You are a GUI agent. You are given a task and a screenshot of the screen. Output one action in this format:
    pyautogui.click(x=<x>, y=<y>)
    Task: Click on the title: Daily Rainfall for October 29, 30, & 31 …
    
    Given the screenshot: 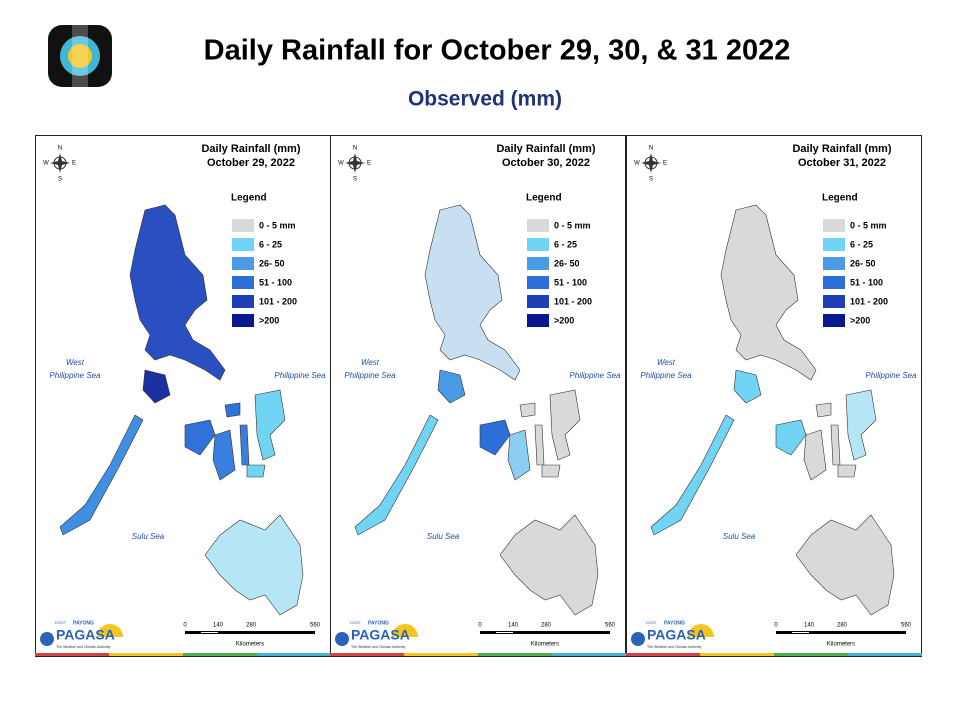 What is the action you would take?
    pyautogui.click(x=497, y=51)
    